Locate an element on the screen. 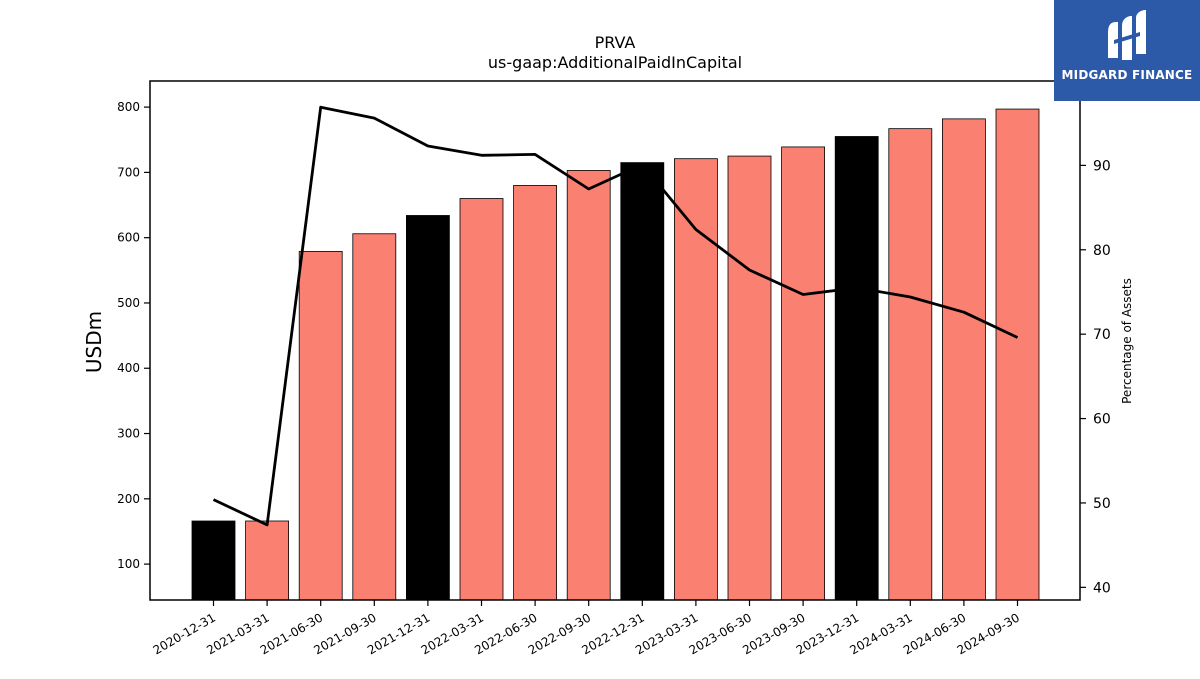 This screenshot has width=1200, height=679. y2-axis-label: Percentage of Assets is located at coordinates (1127, 341).